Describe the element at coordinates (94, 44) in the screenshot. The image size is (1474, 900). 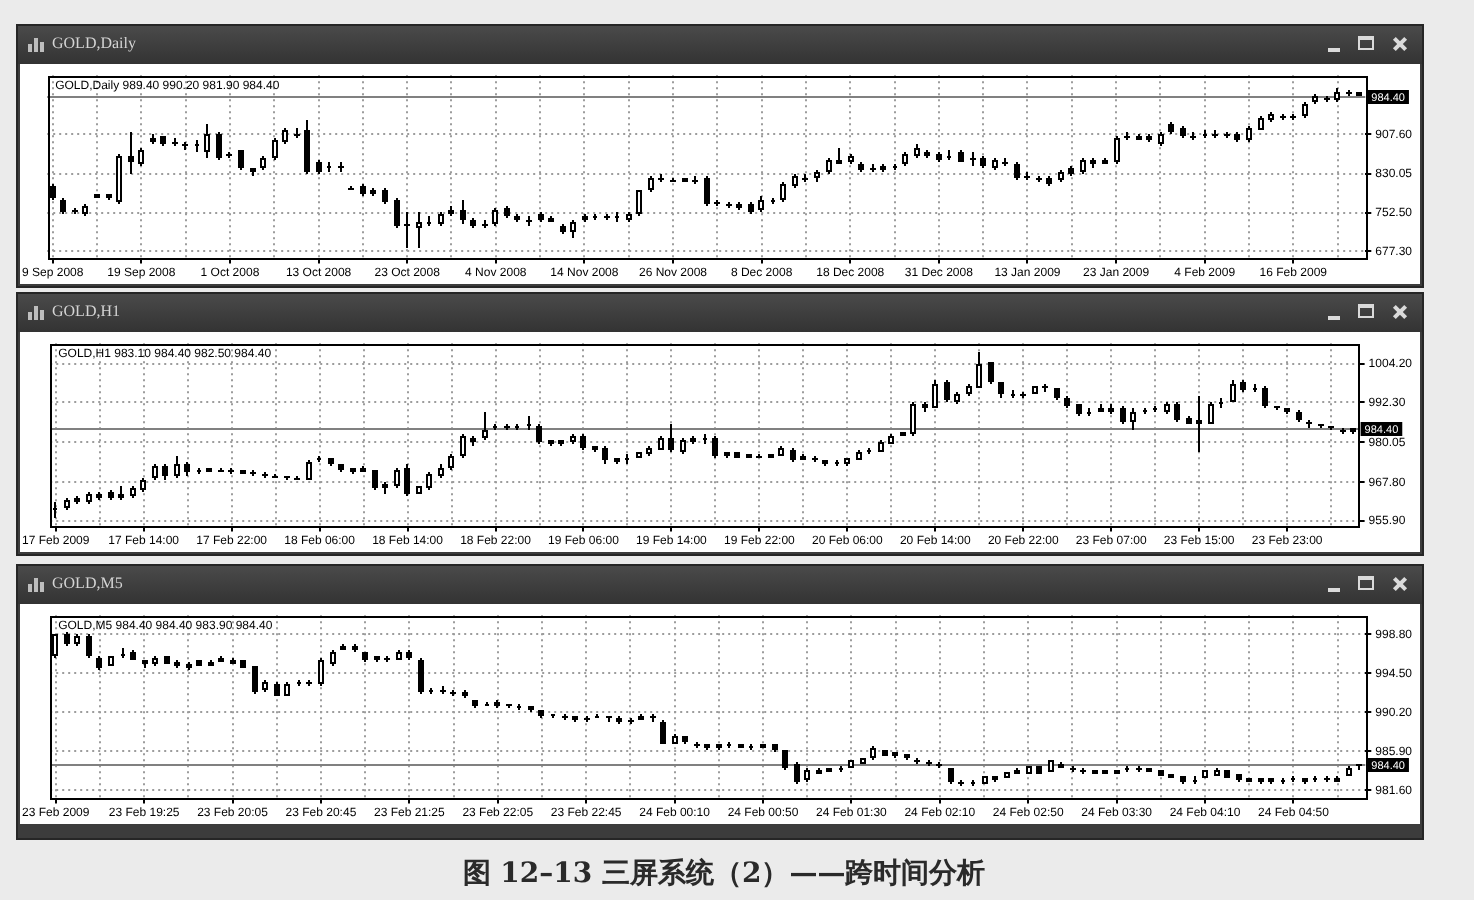
I see `chart-title: GOLD,Daily` at that location.